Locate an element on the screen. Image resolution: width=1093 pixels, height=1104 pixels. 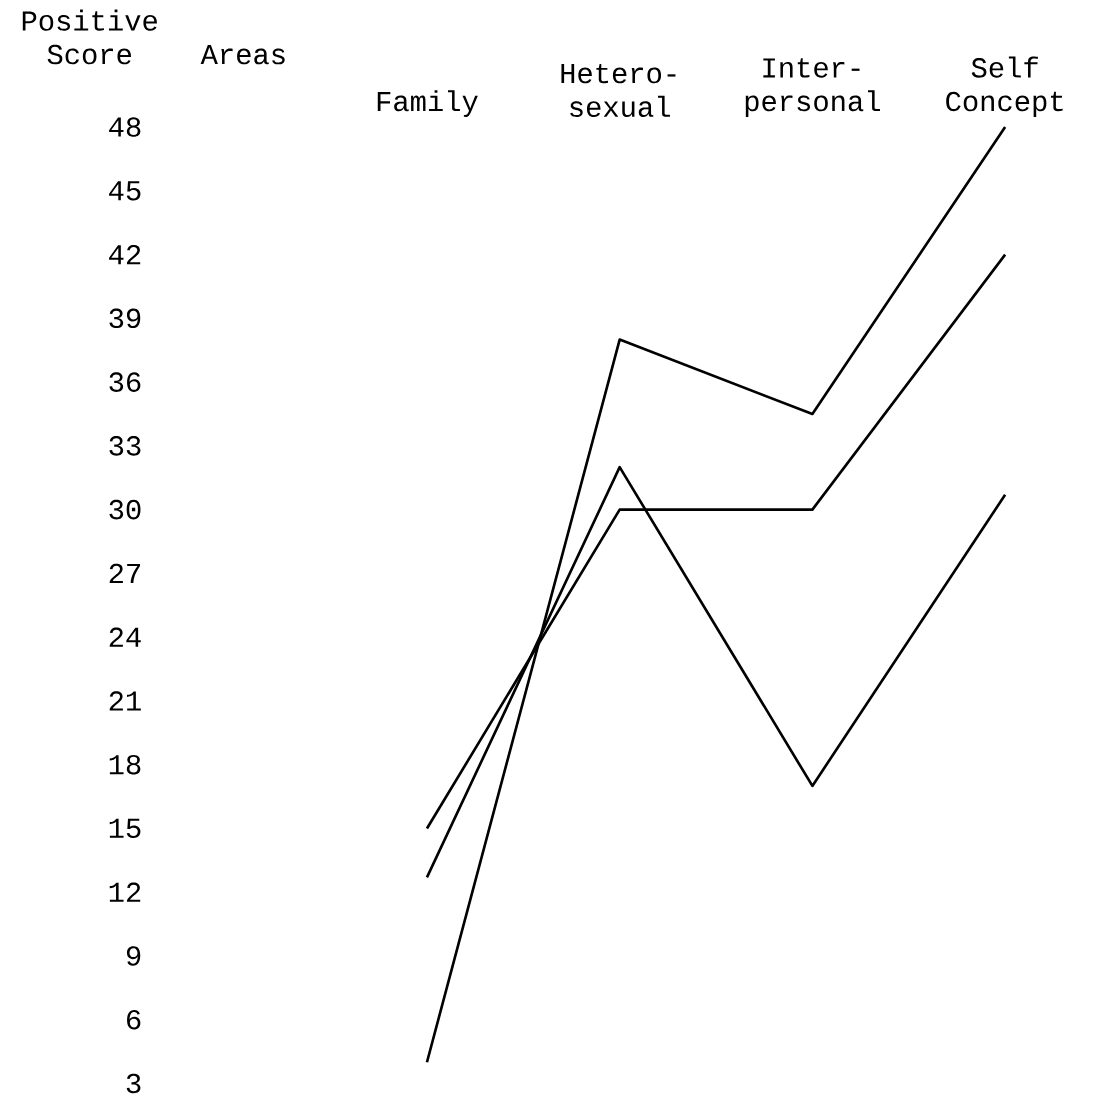
x-tick-label: Family is located at coordinates (427, 103).